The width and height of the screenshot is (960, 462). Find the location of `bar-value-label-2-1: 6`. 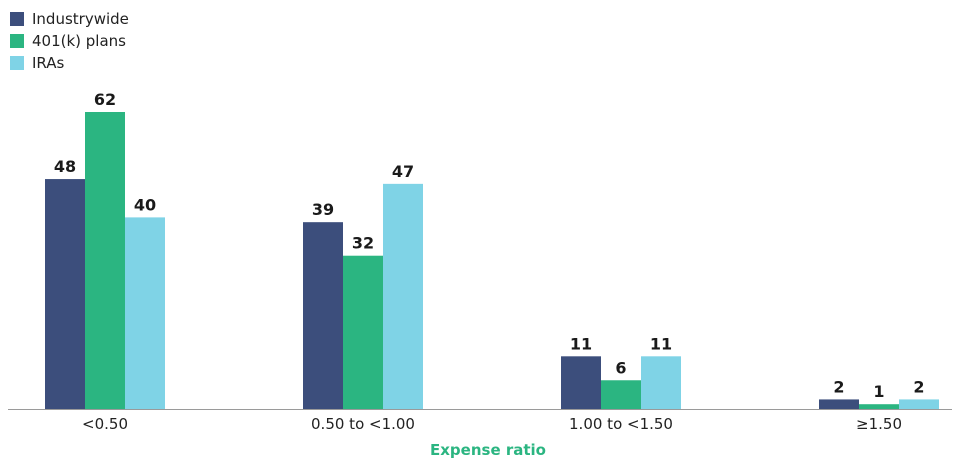

bar-value-label-2-1: 6 is located at coordinates (620, 367).